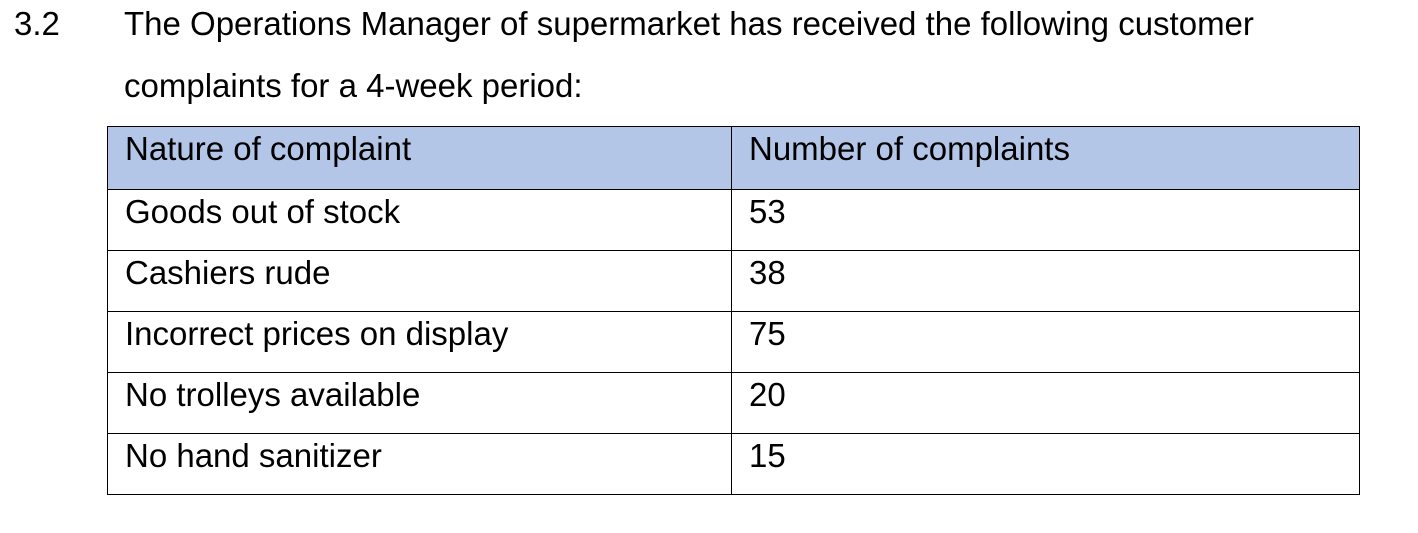  I want to click on table-row: Incorrect prices on display 75, so click(733, 342).